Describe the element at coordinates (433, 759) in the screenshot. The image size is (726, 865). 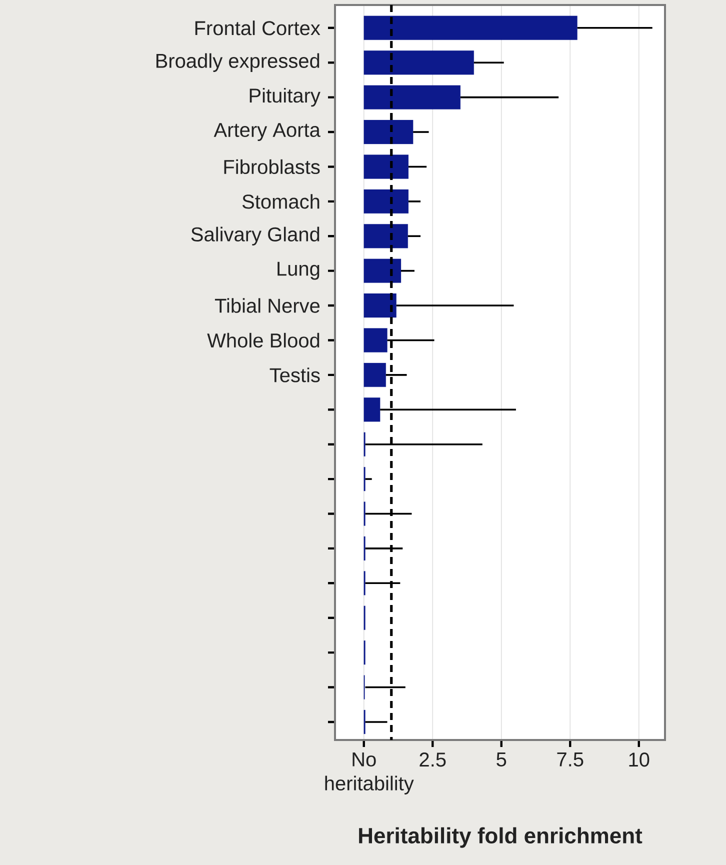
I see `x-tick-label: 2.5` at that location.